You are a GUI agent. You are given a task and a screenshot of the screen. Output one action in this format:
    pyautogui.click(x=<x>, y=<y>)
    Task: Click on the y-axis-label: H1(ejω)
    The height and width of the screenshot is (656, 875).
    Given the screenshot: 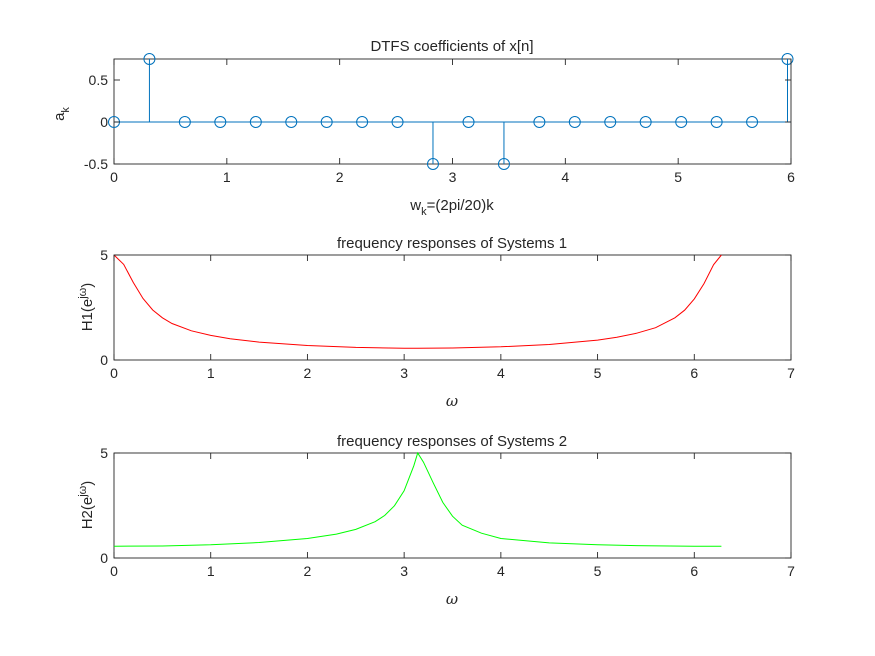 What is the action you would take?
    pyautogui.click(x=86, y=307)
    